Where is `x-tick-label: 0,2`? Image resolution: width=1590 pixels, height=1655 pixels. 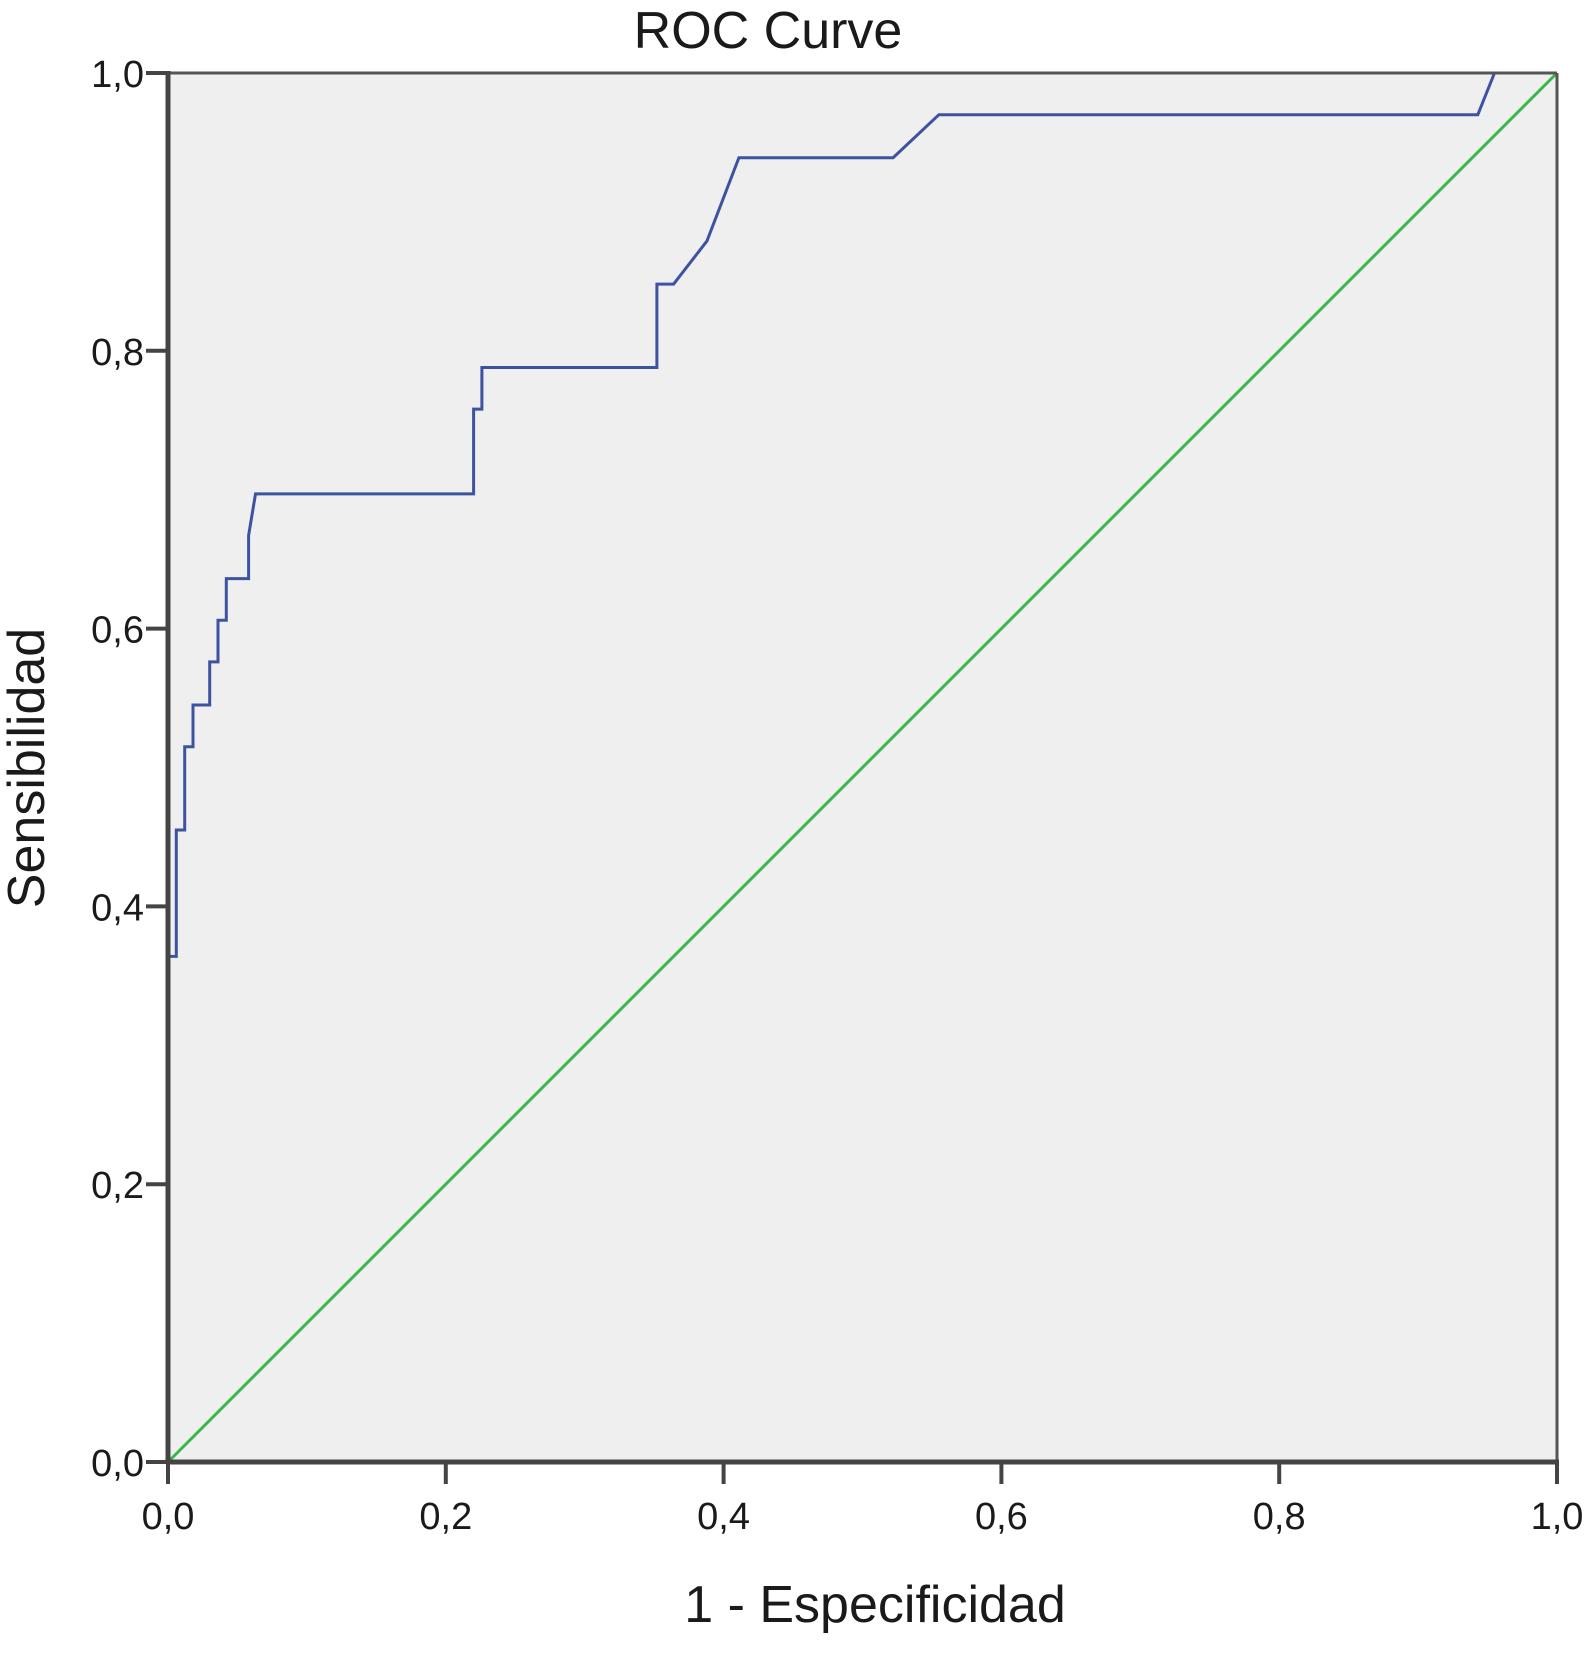 x-tick-label: 0,2 is located at coordinates (445, 1517).